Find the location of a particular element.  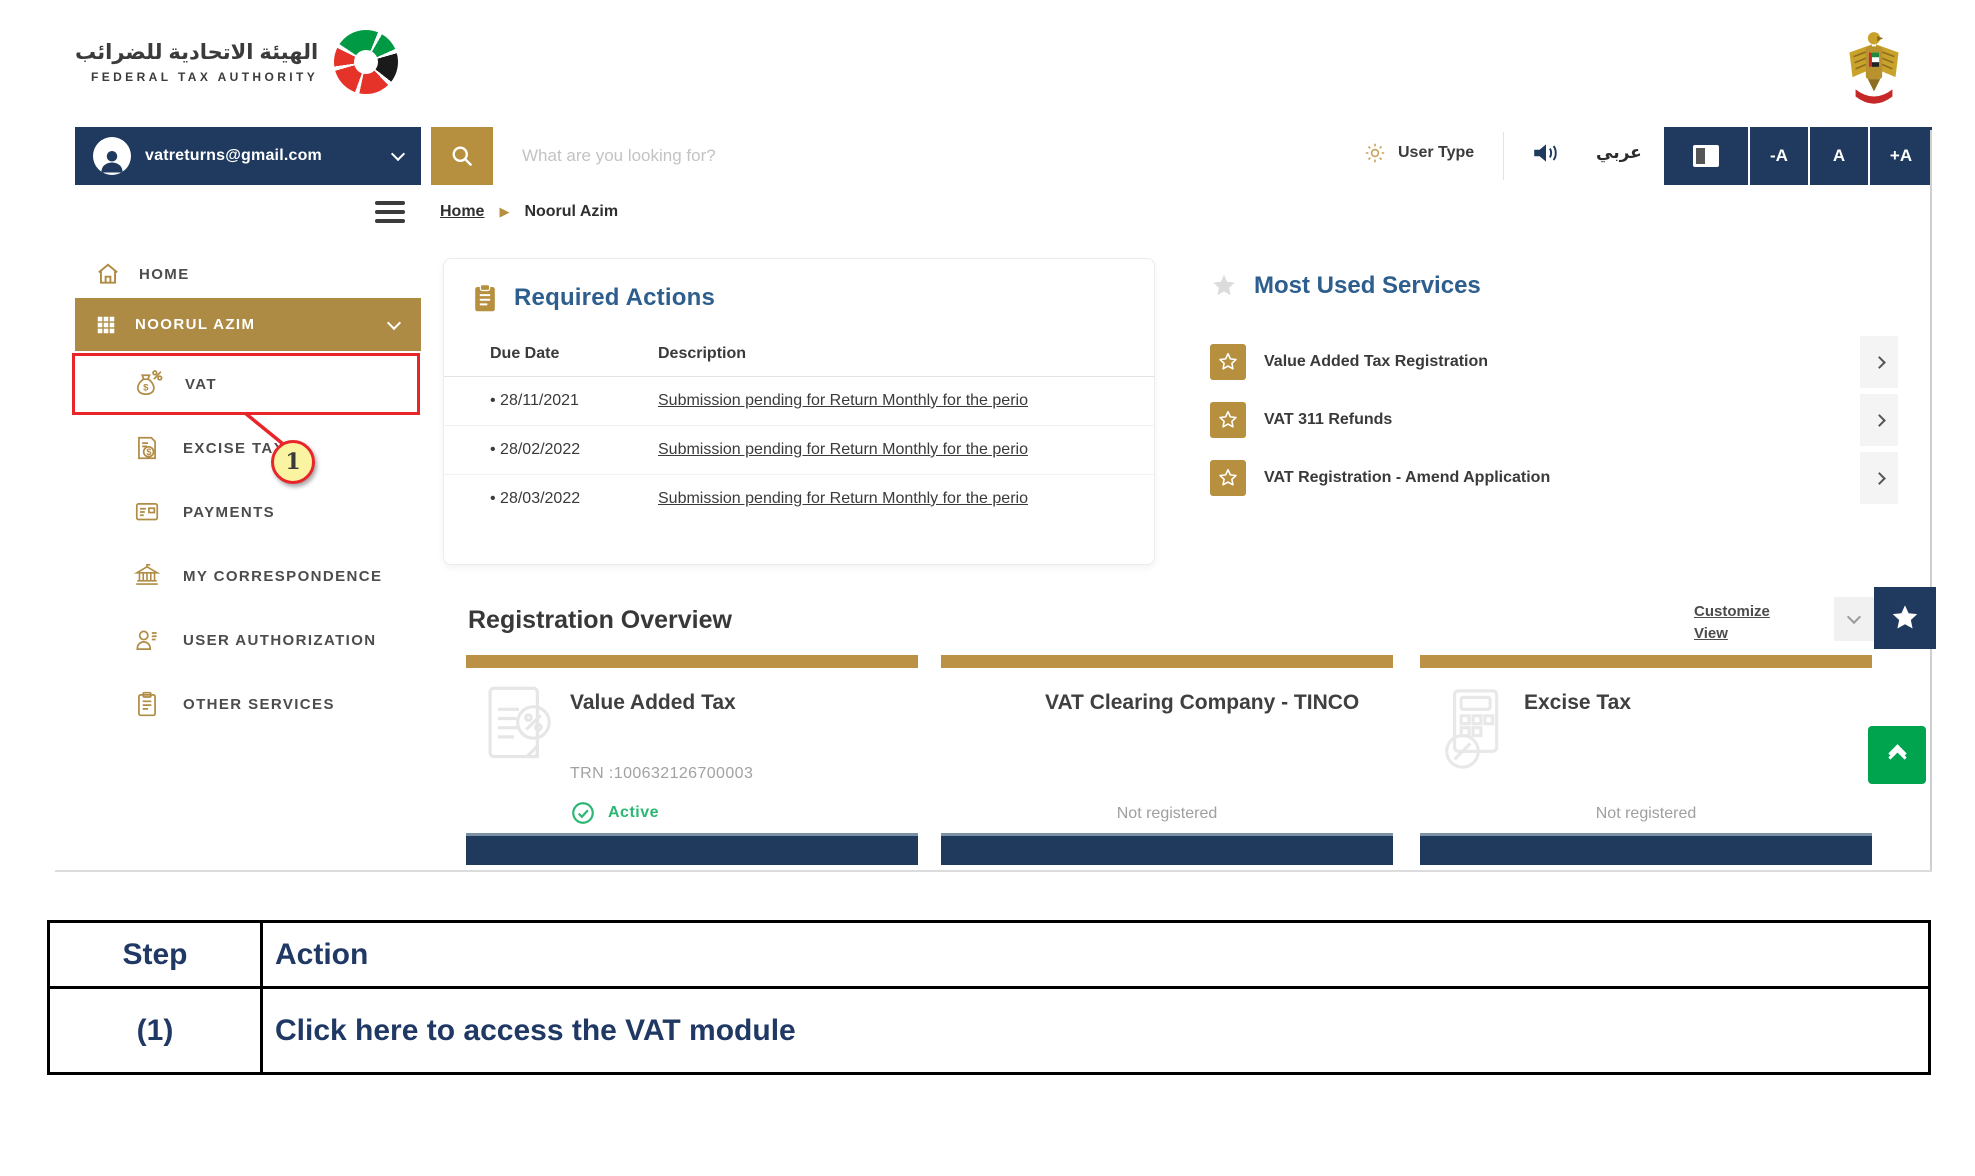

sidebar-item-user-authorization: USER AUTHORIZATION is located at coordinates (248, 640).